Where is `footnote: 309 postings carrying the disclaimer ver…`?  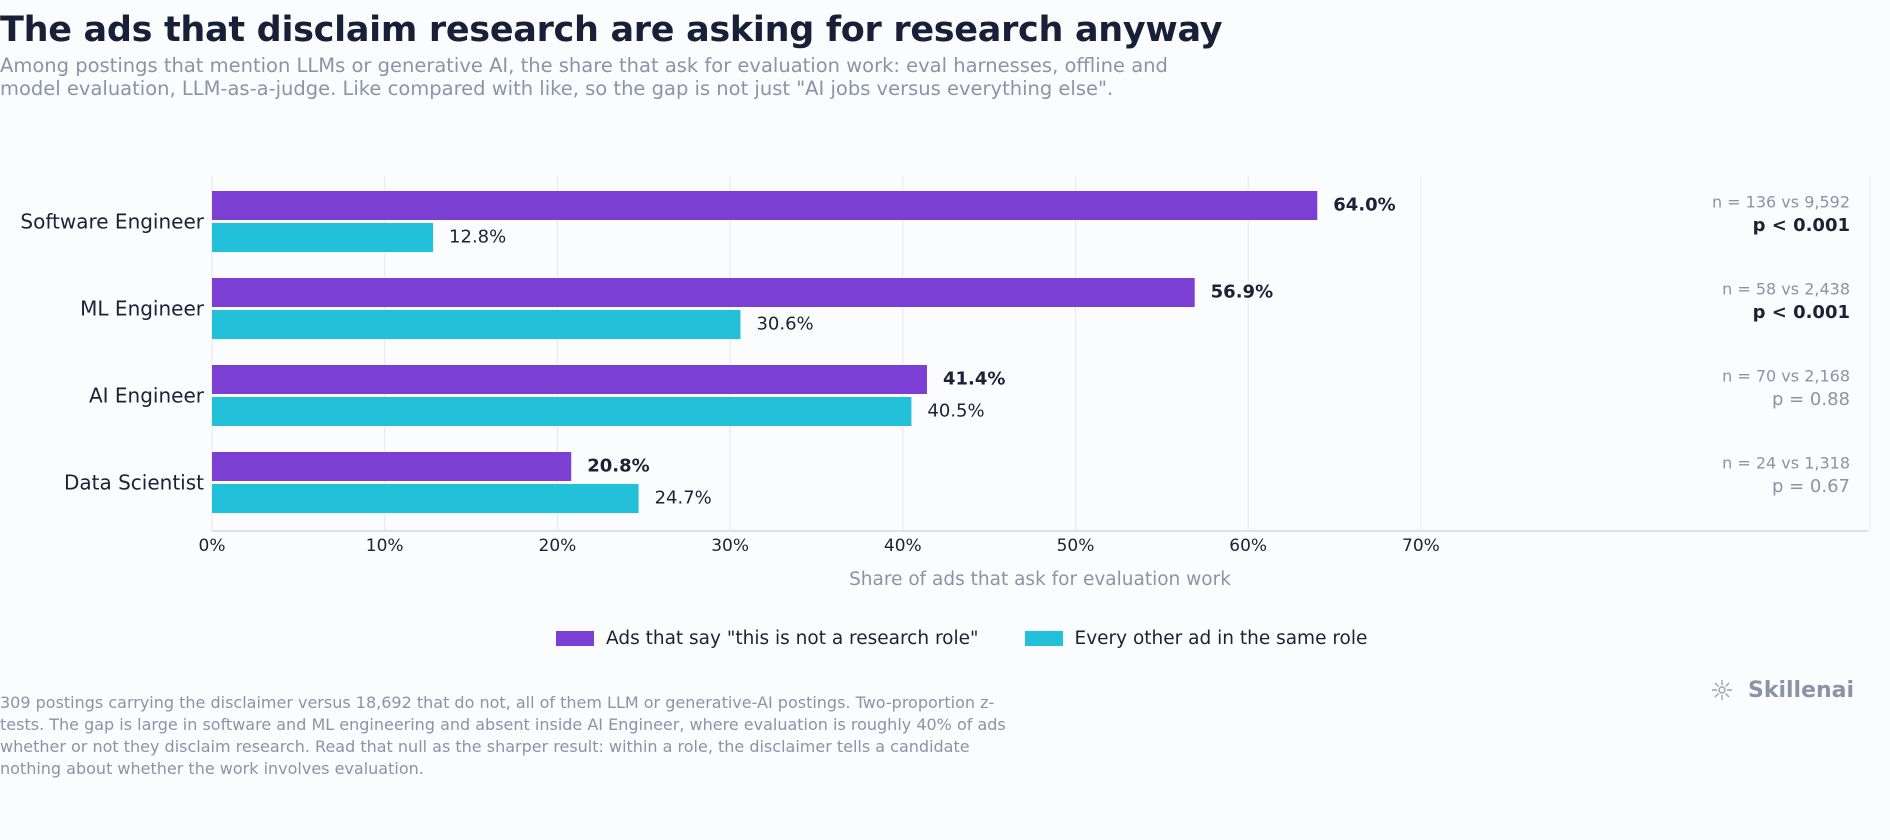
footnote: 309 postings carrying the disclaimer ver… is located at coordinates (503, 735).